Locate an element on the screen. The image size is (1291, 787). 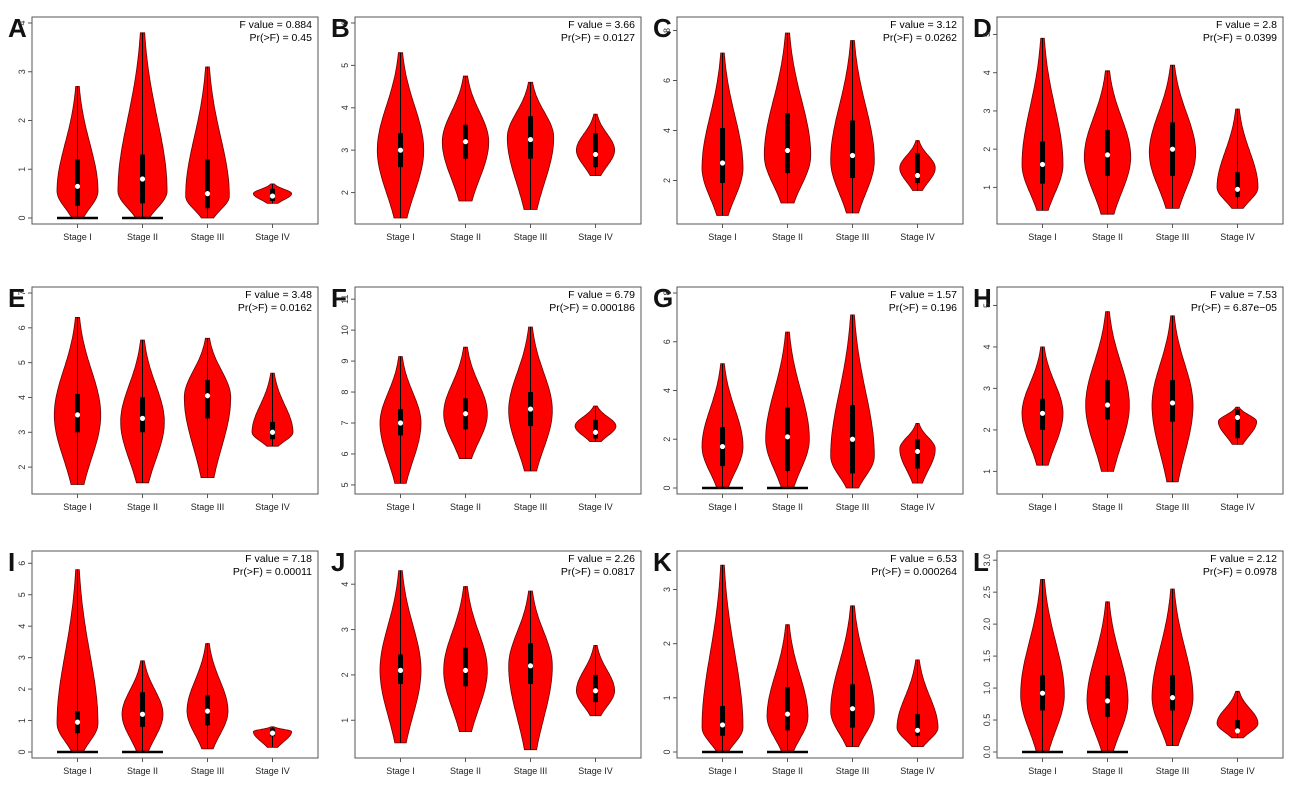
p-value-text: Pr(>F) = 0.196 is located at coordinates (923, 308).